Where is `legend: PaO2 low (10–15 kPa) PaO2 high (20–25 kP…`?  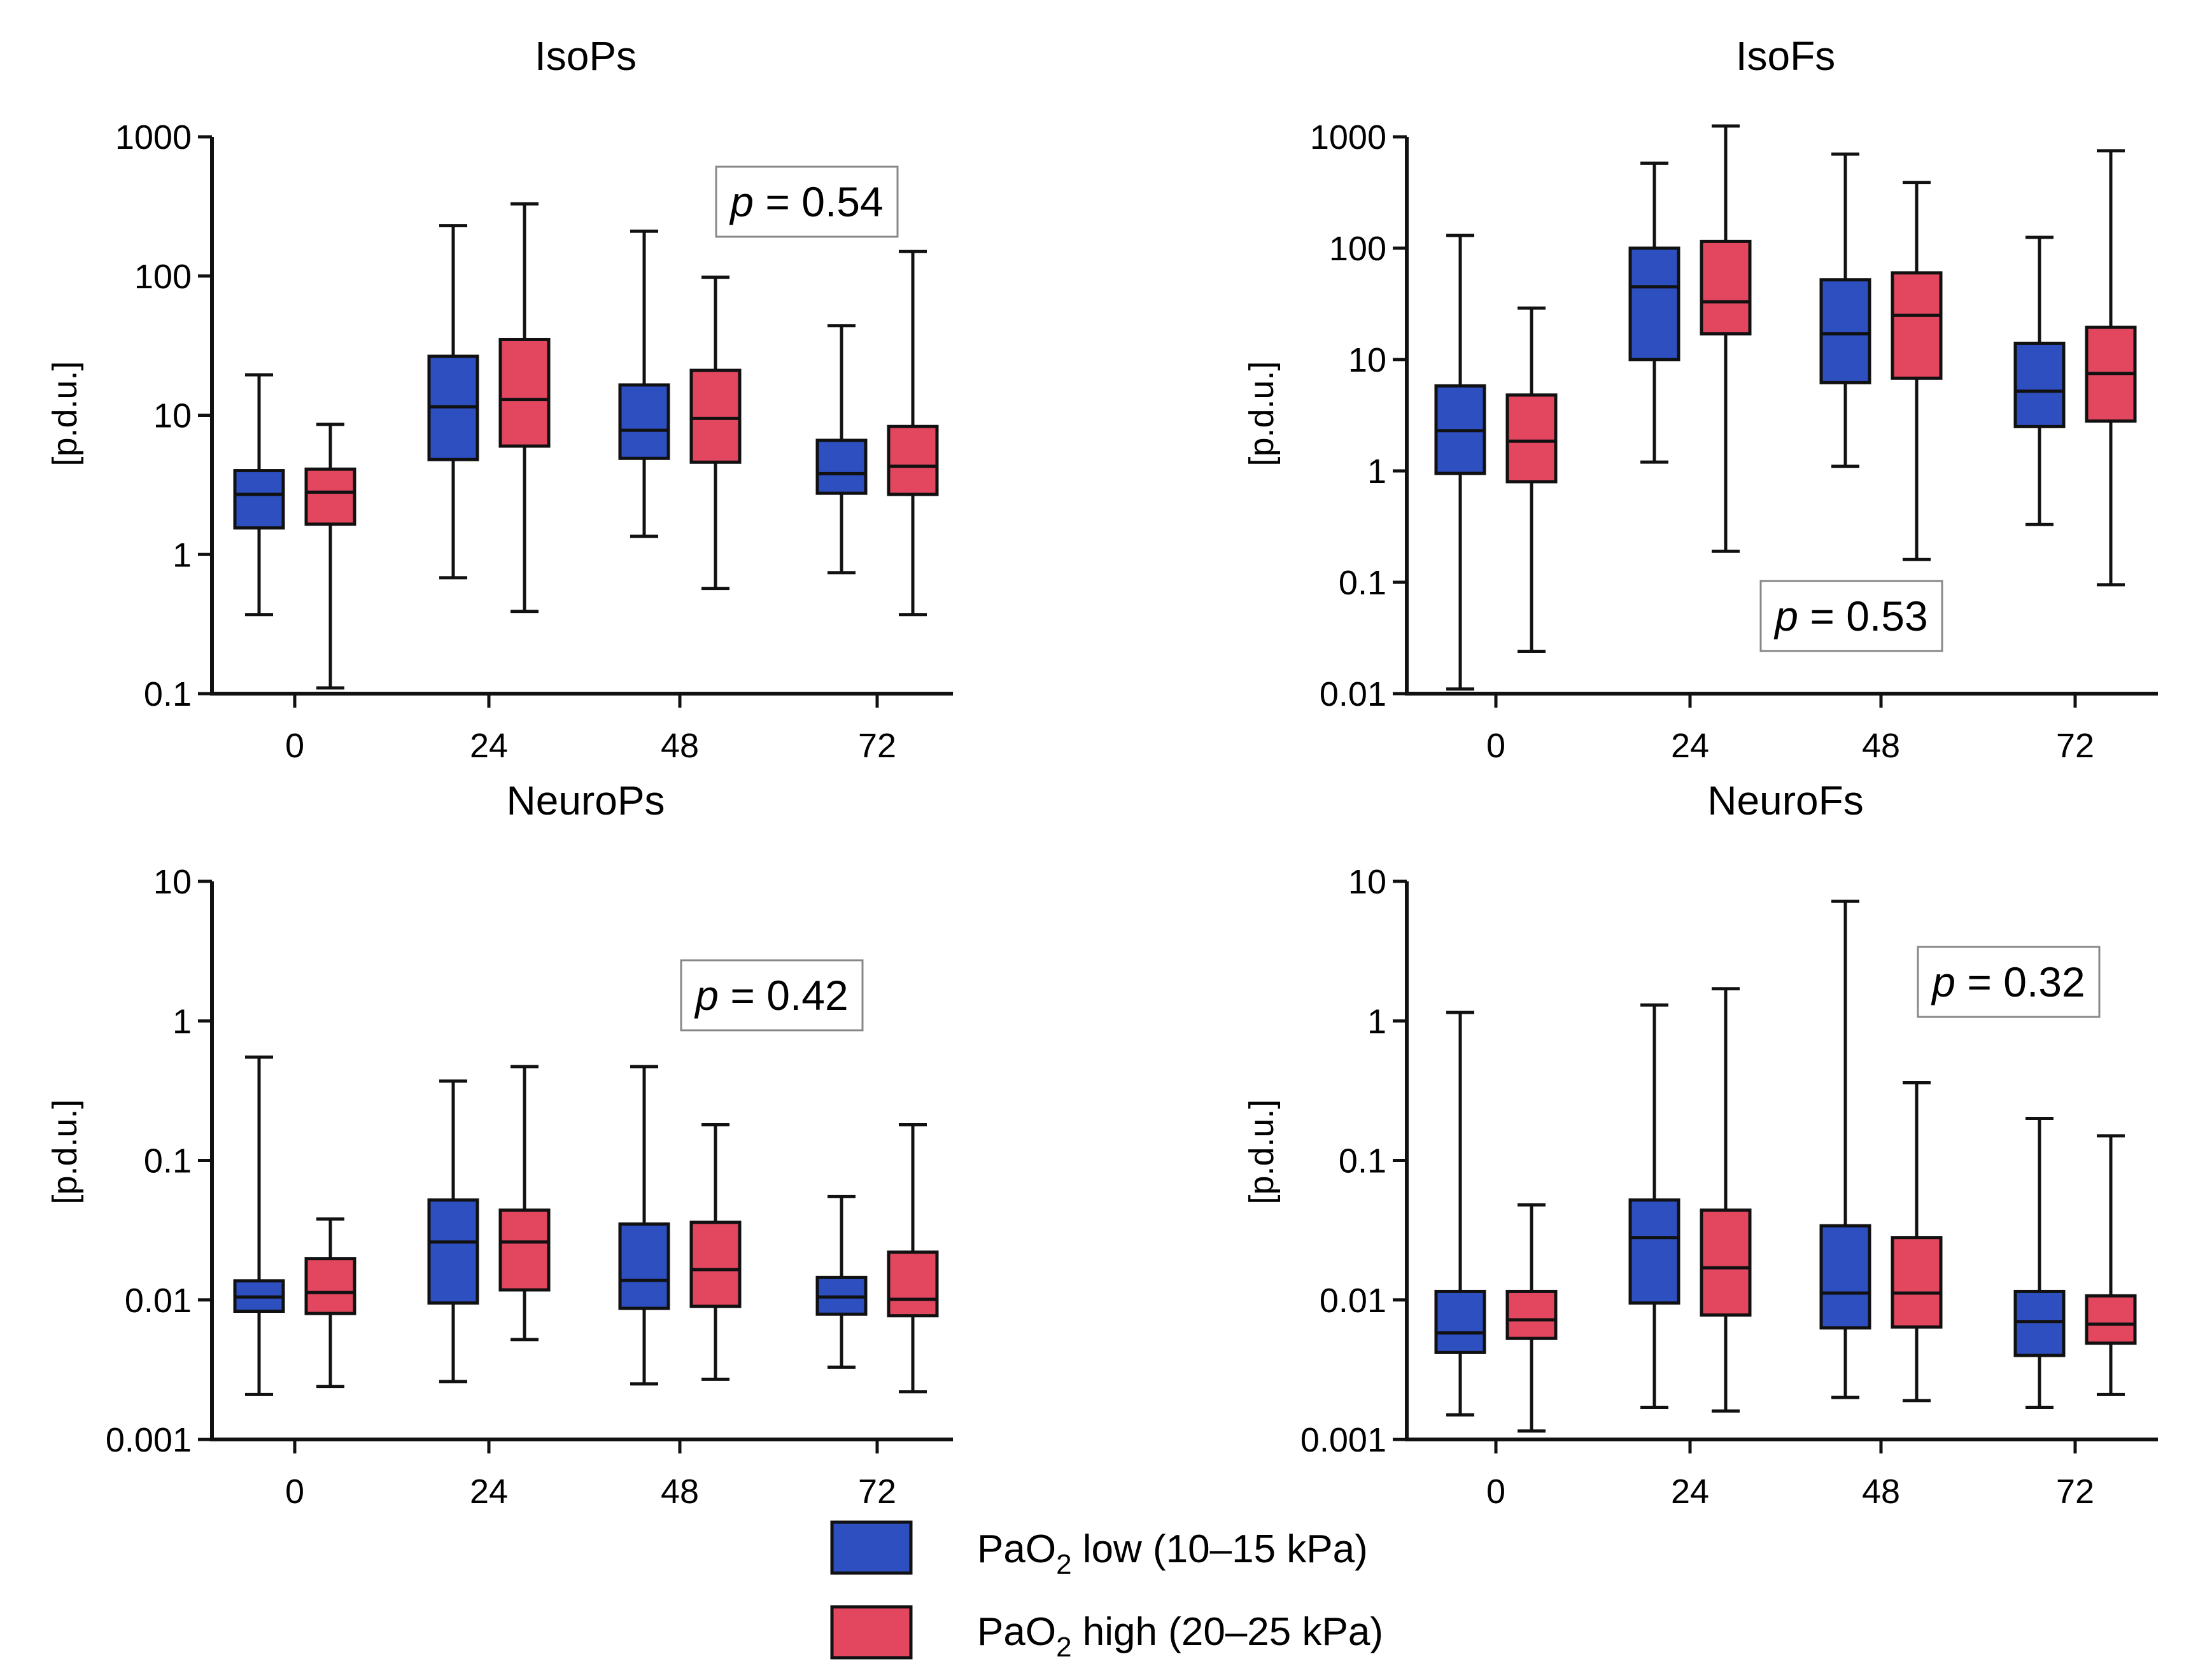
legend: PaO2 low (10–15 kPa) PaO2 high (20–25 kP… is located at coordinates (1106, 1591).